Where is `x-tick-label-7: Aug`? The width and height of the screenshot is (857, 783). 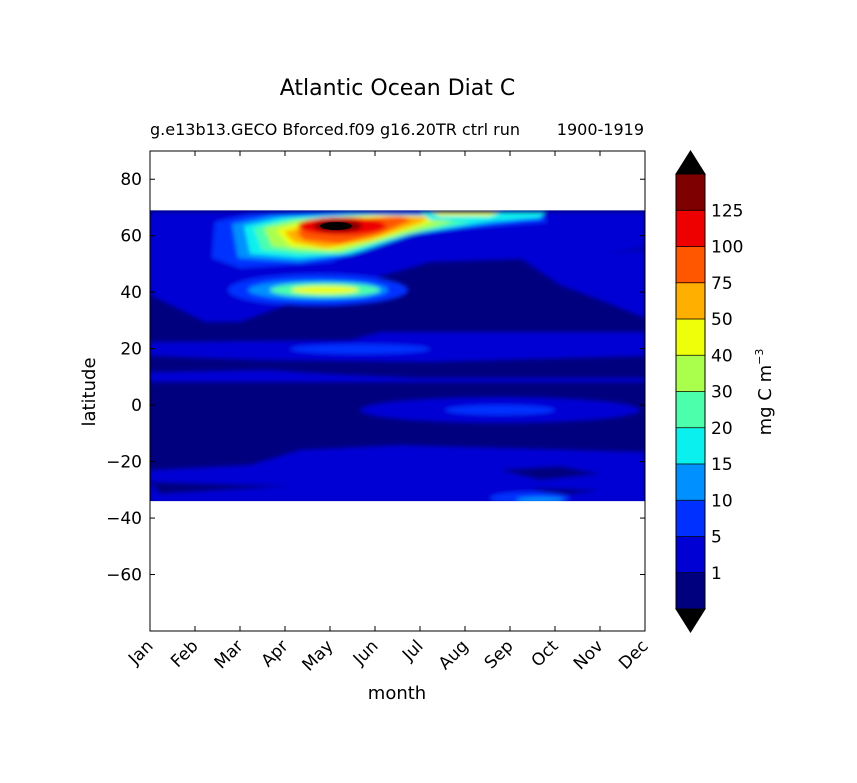
x-tick-label-7: Aug is located at coordinates (454, 655).